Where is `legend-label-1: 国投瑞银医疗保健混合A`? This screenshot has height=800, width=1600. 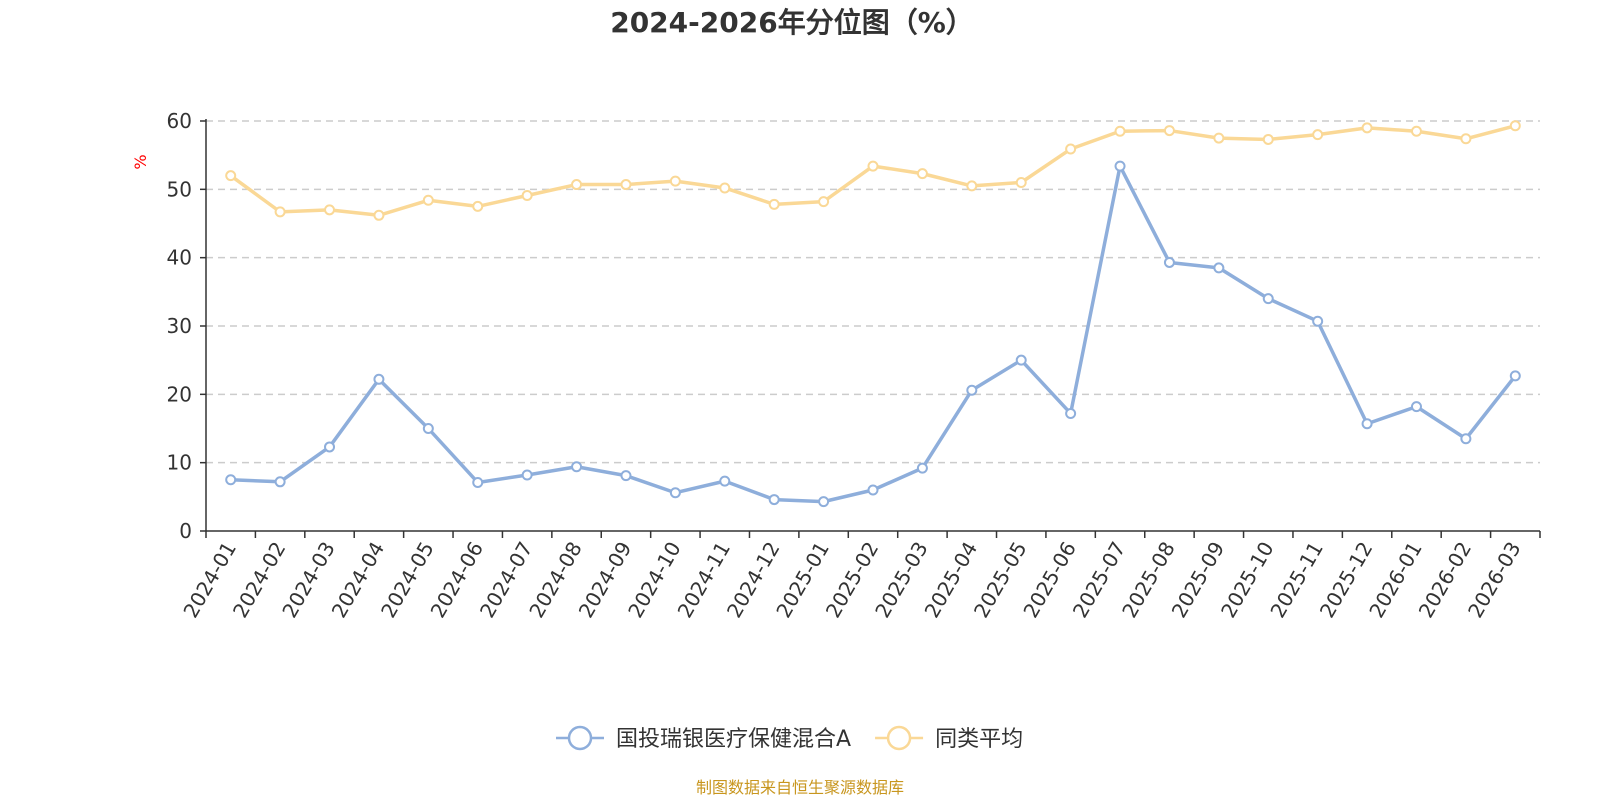 legend-label-1: 国投瑞银医疗保健混合A is located at coordinates (733, 739).